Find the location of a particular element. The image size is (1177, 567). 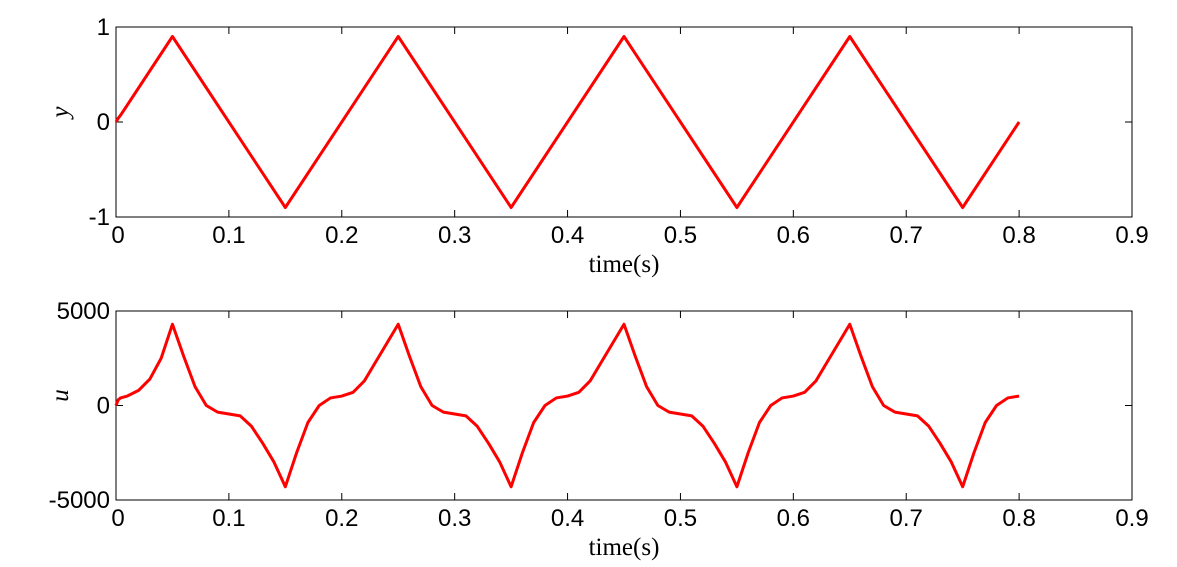

bottom-x-tick-label-8: 0.8 is located at coordinates (1018, 518).